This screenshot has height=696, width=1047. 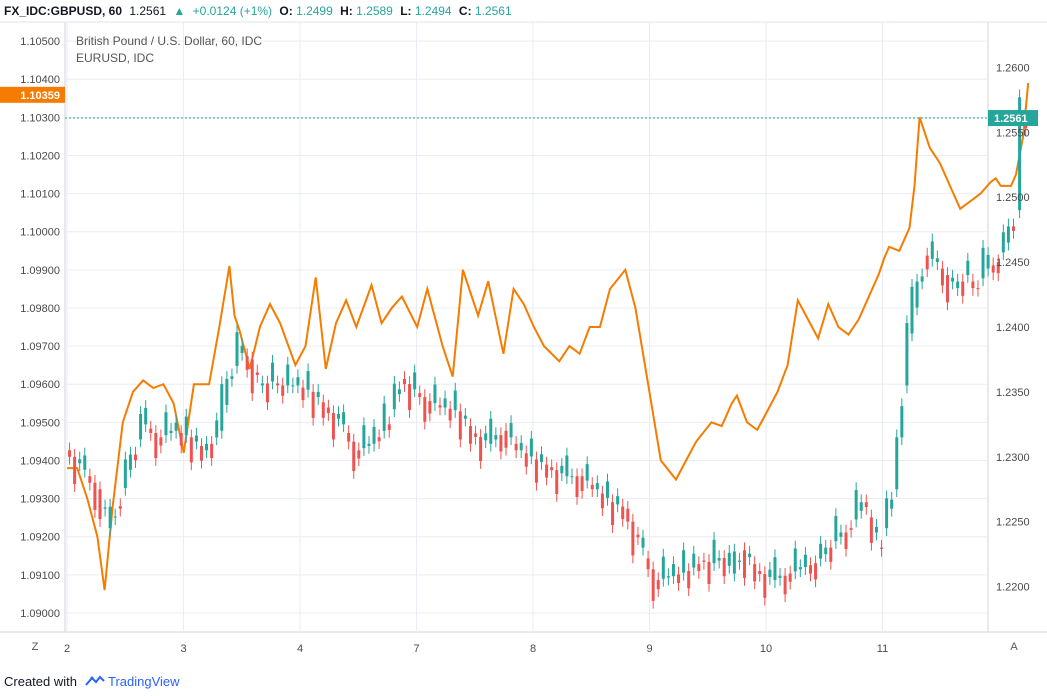 I want to click on left-tick-label: 1.10300, so click(x=40, y=118).